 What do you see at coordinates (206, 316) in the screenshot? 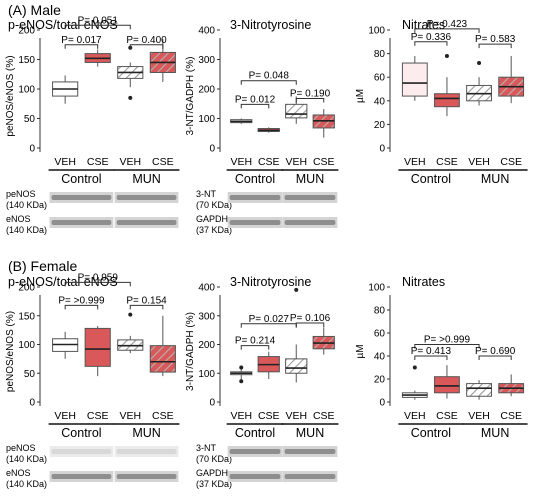
I see `y-tick-label: 300` at bounding box center [206, 316].